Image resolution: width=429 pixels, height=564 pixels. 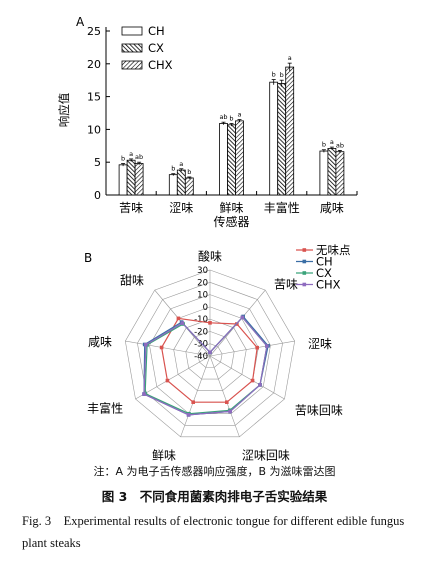 I want to click on radar-axis-label: 苦味回味, so click(x=319, y=411).